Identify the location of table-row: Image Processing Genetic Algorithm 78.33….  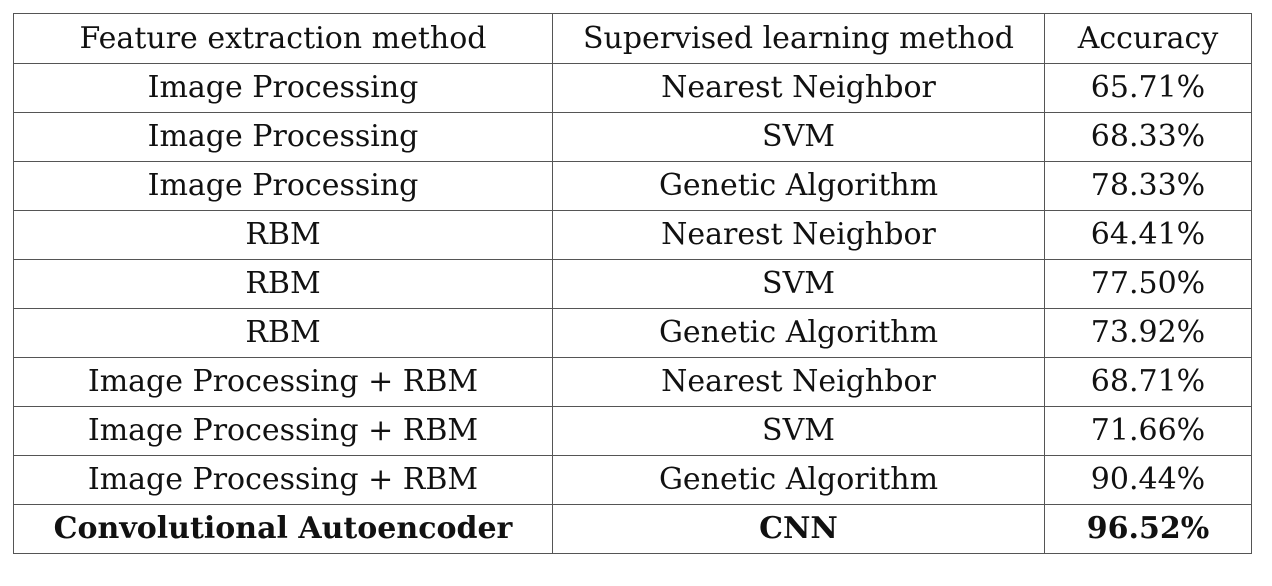
(632, 186).